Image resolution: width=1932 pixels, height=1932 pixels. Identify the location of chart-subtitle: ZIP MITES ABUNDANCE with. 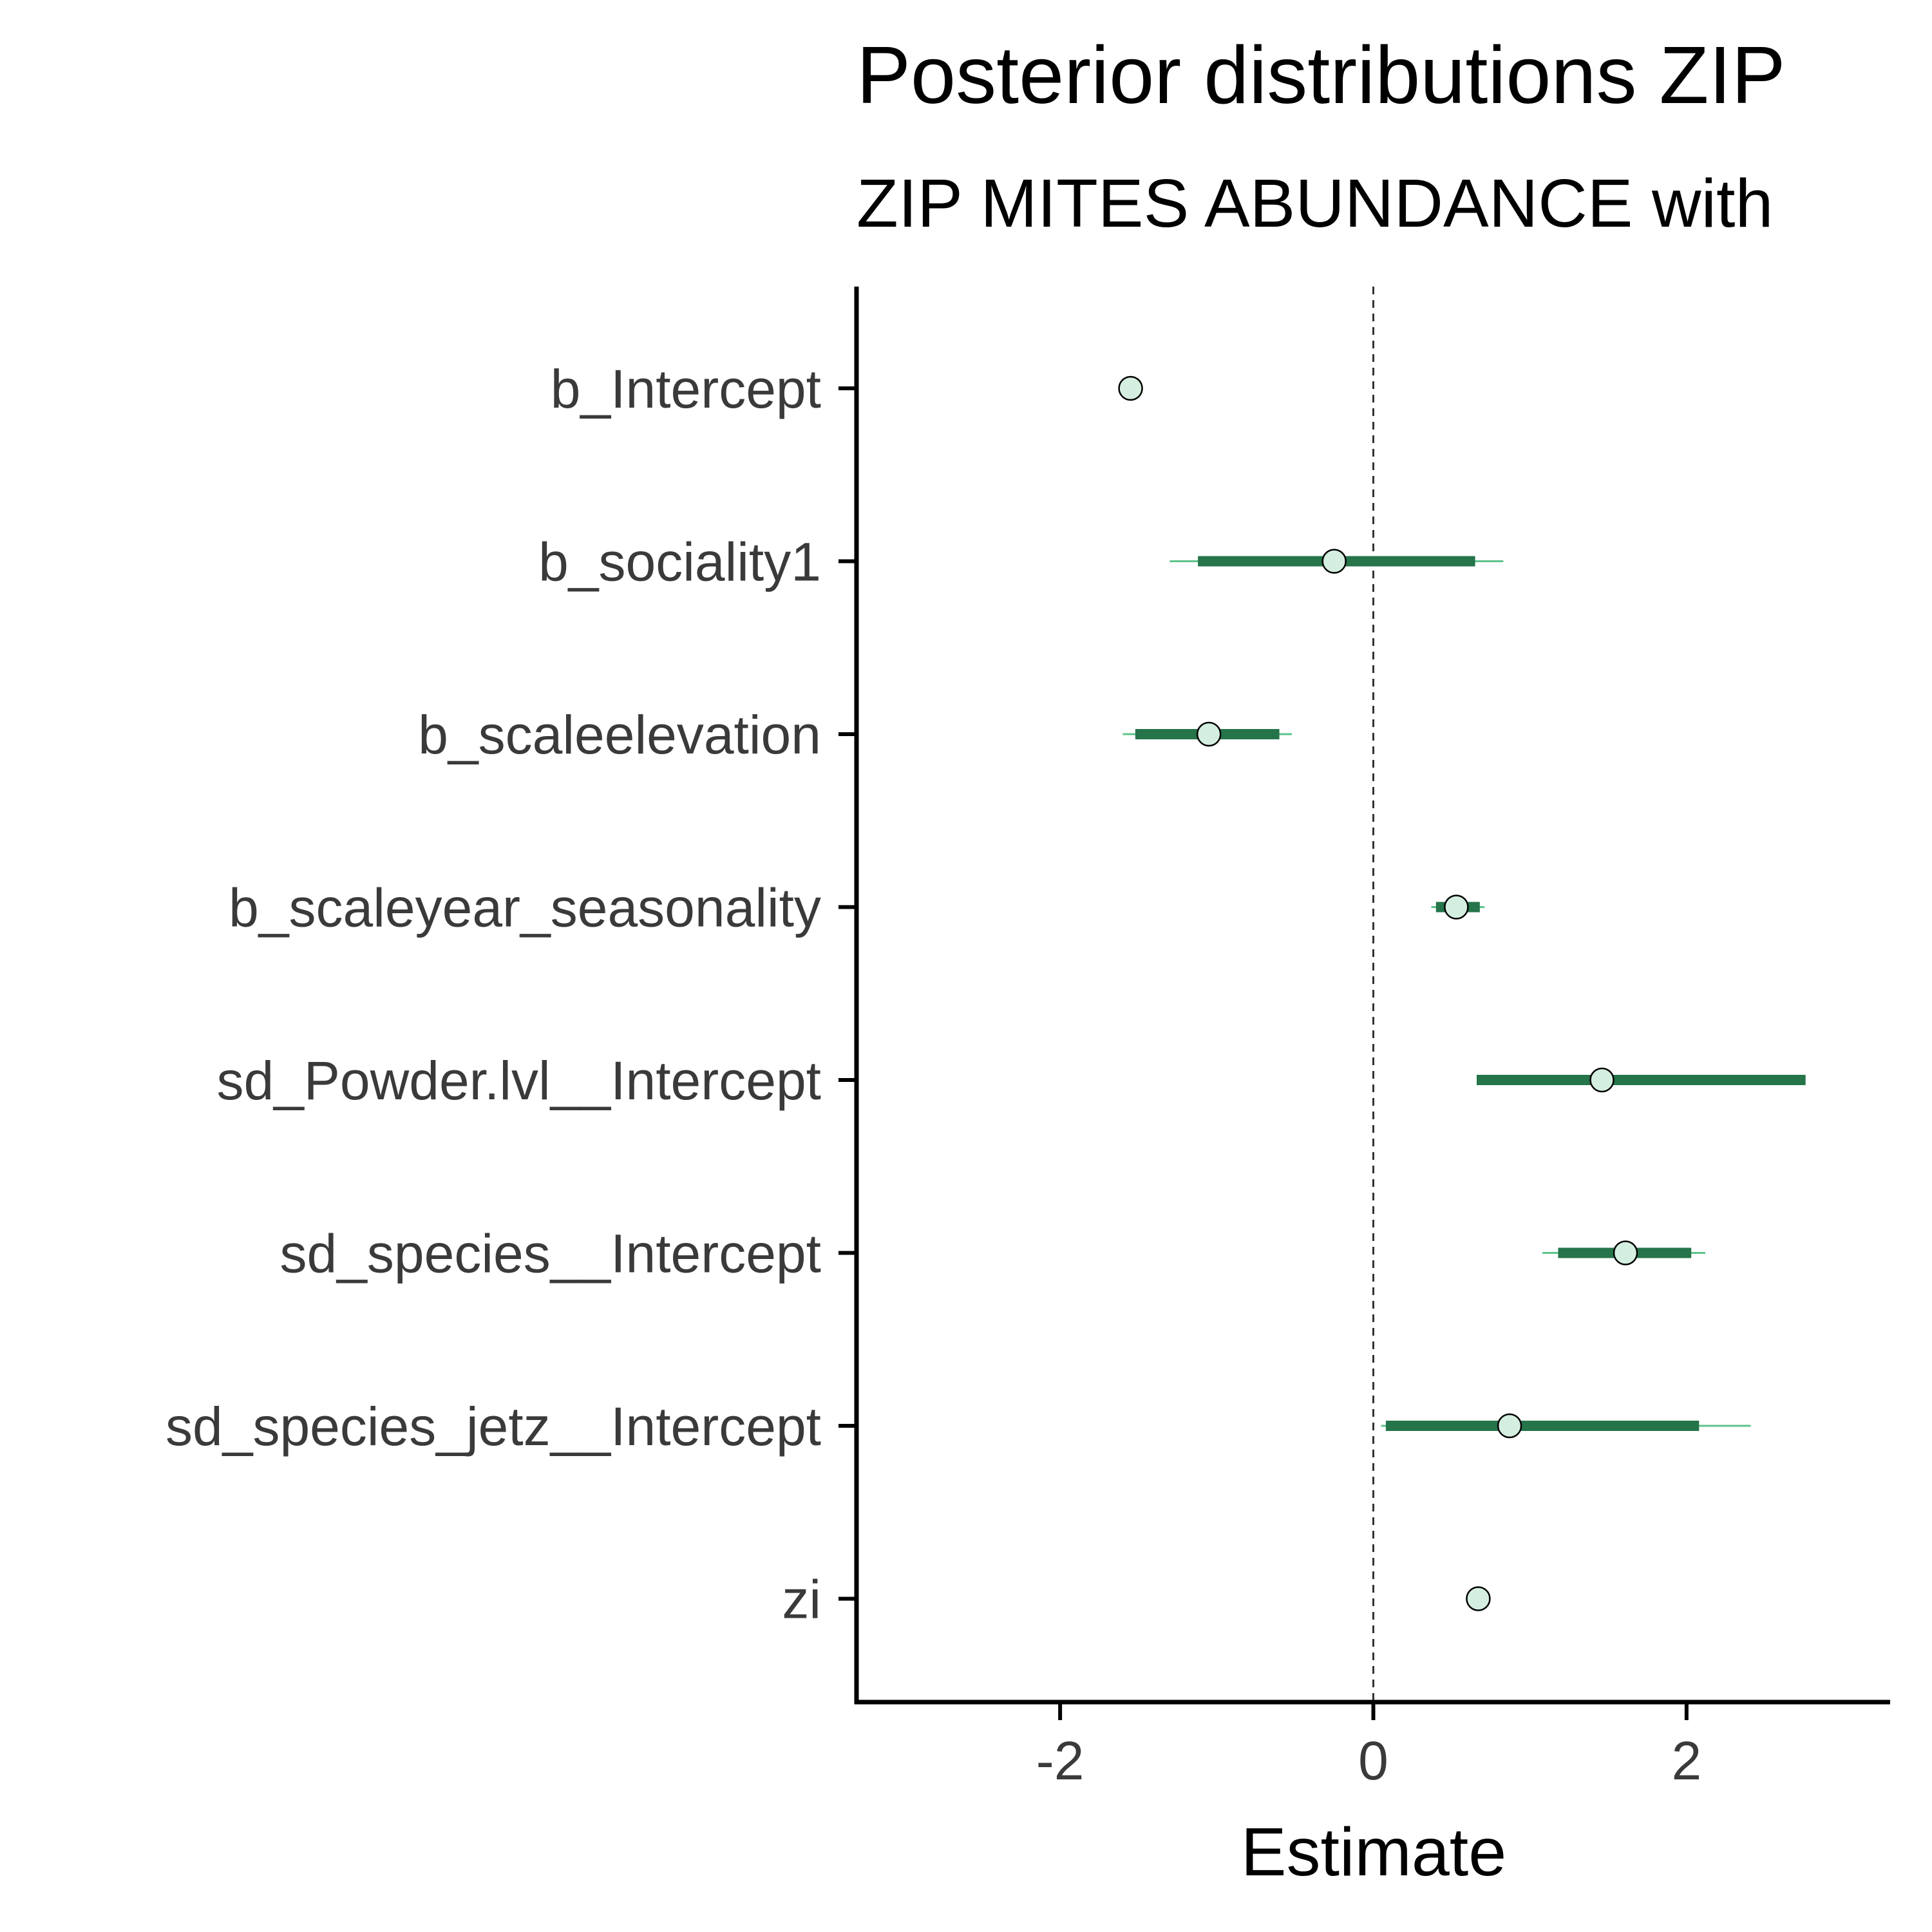
(1315, 204).